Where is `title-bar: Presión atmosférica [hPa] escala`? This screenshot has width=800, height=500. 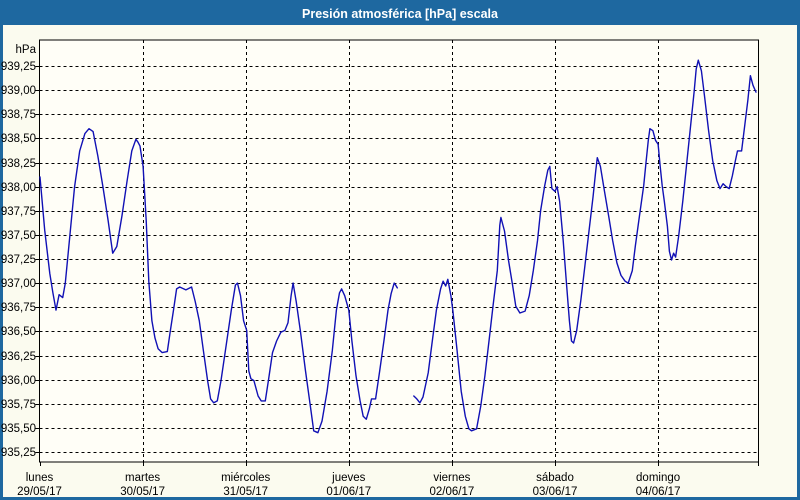
title-bar: Presión atmosférica [hPa] escala is located at coordinates (400, 14).